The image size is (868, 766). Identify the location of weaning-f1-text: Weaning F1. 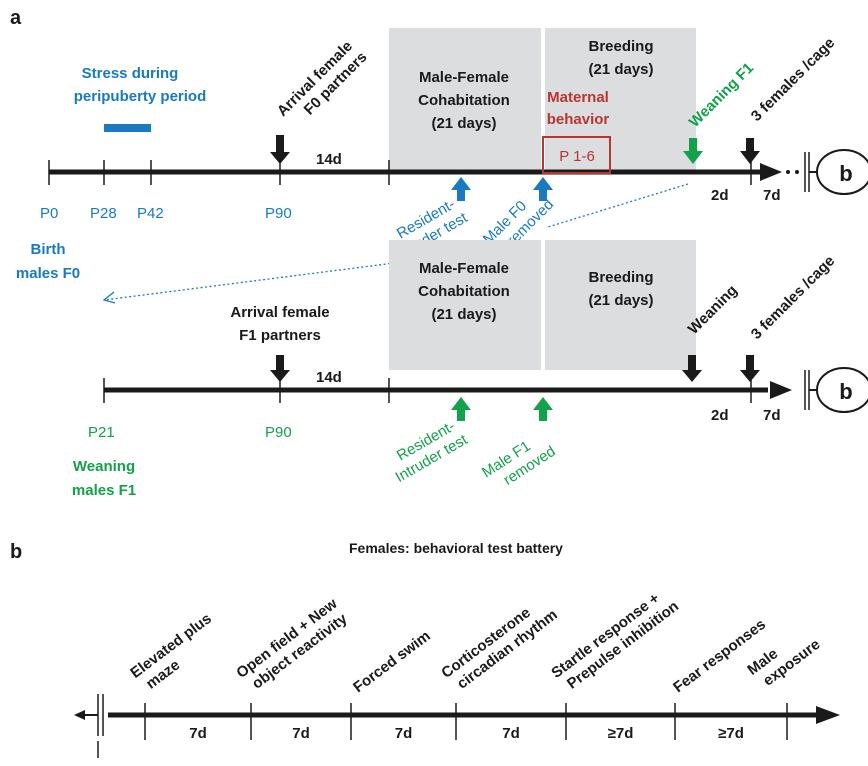
(721, 94).